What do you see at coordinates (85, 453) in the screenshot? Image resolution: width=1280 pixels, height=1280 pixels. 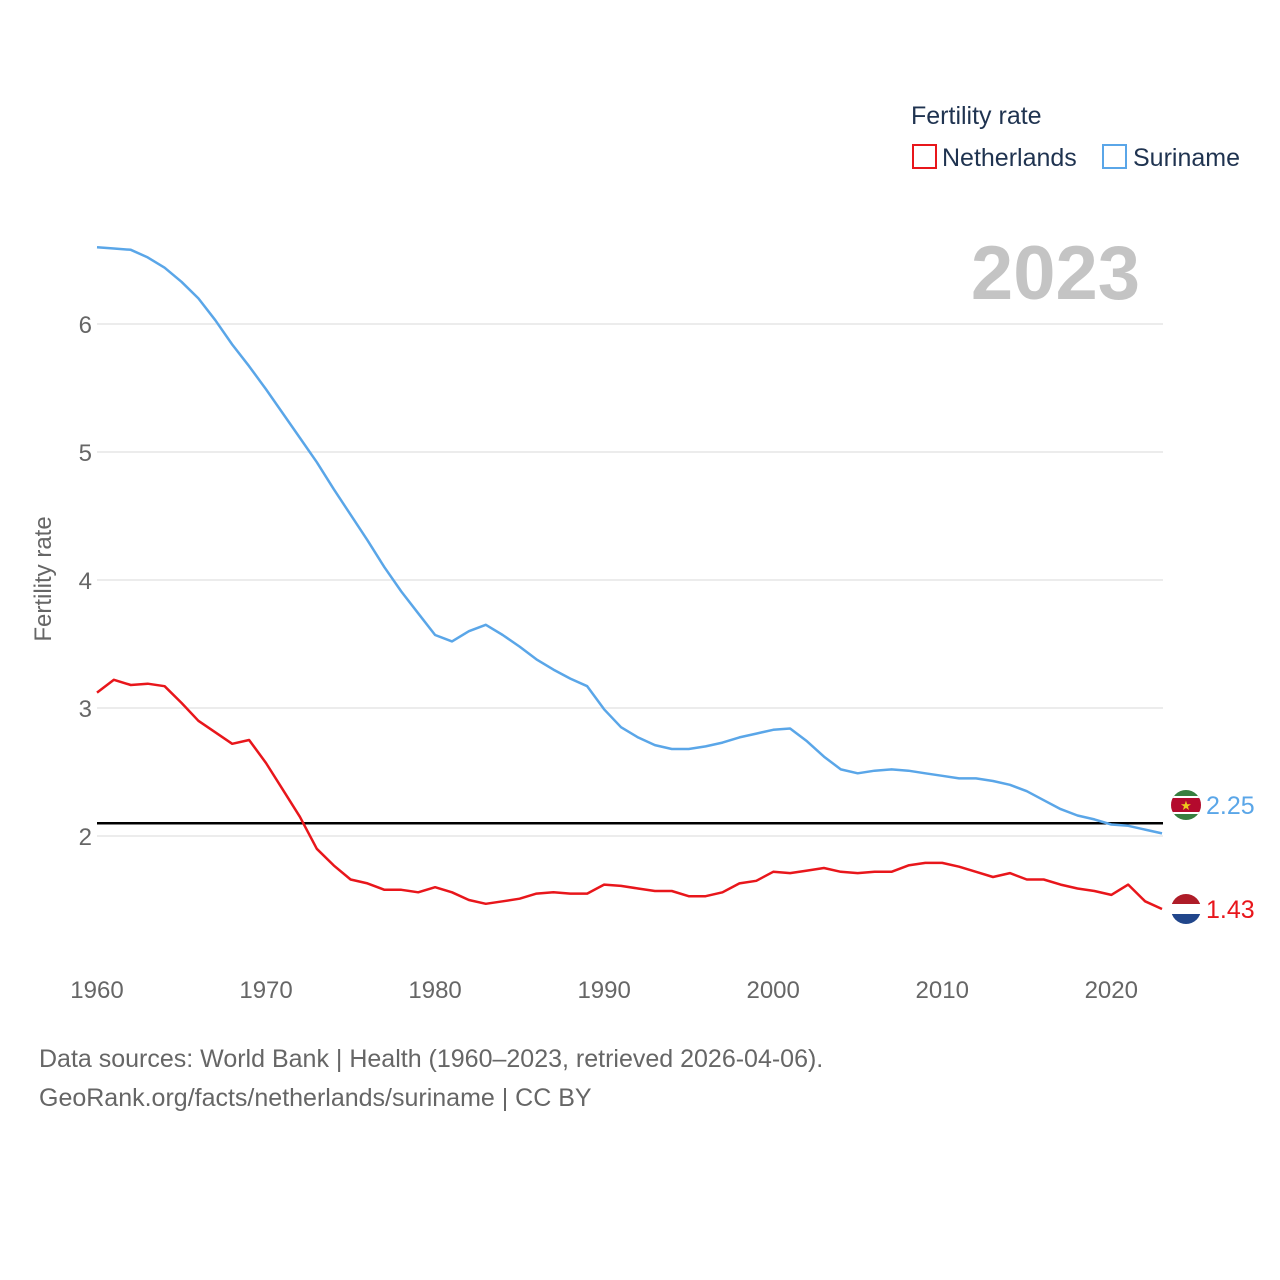 I see `y-tick-label: 5` at bounding box center [85, 453].